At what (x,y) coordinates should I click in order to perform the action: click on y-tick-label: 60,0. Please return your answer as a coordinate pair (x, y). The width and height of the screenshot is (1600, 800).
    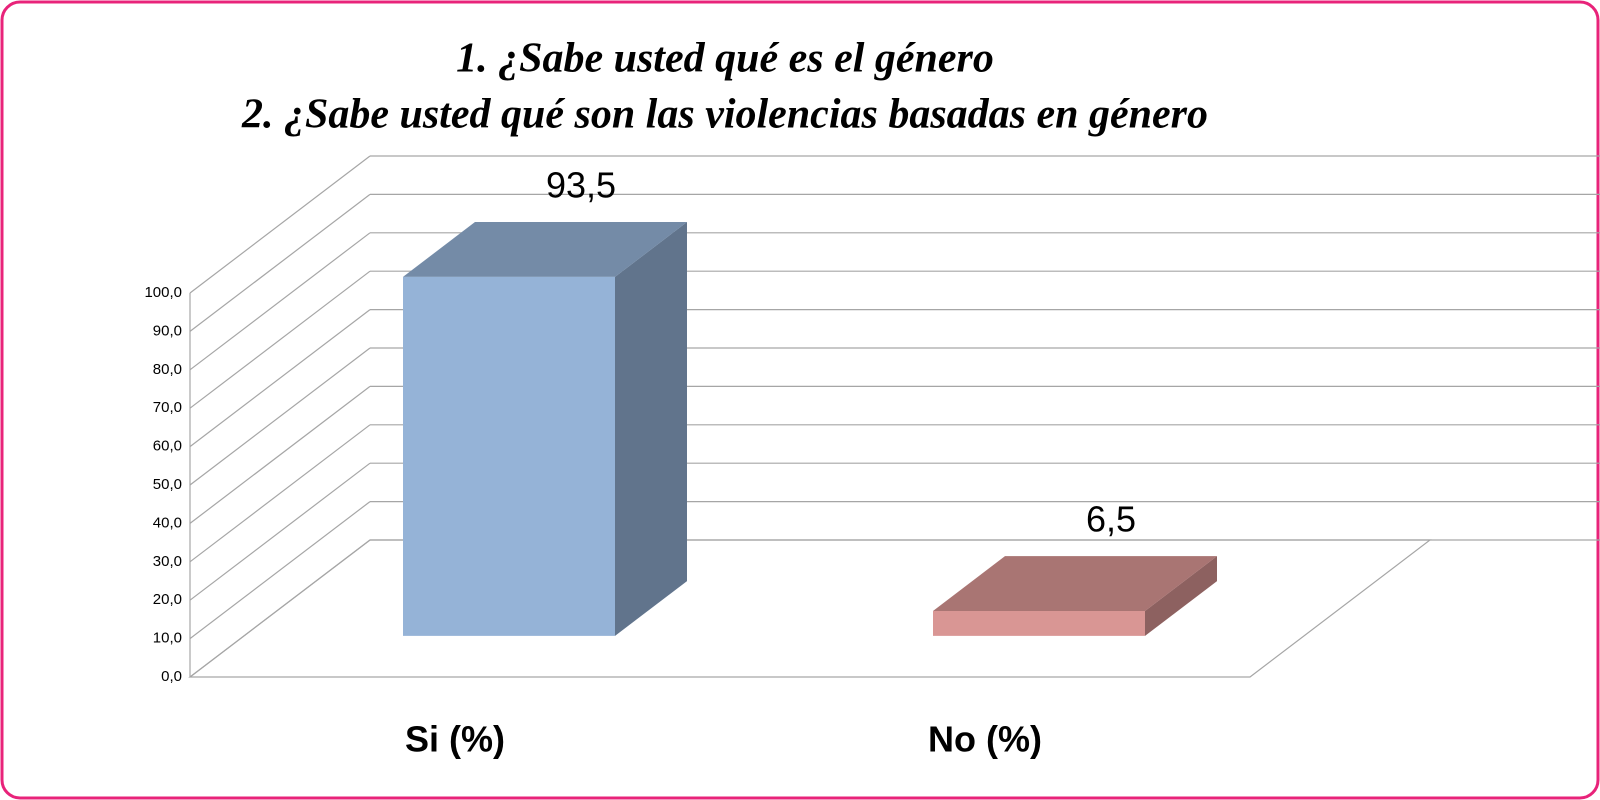
    Looking at the image, I should click on (167, 446).